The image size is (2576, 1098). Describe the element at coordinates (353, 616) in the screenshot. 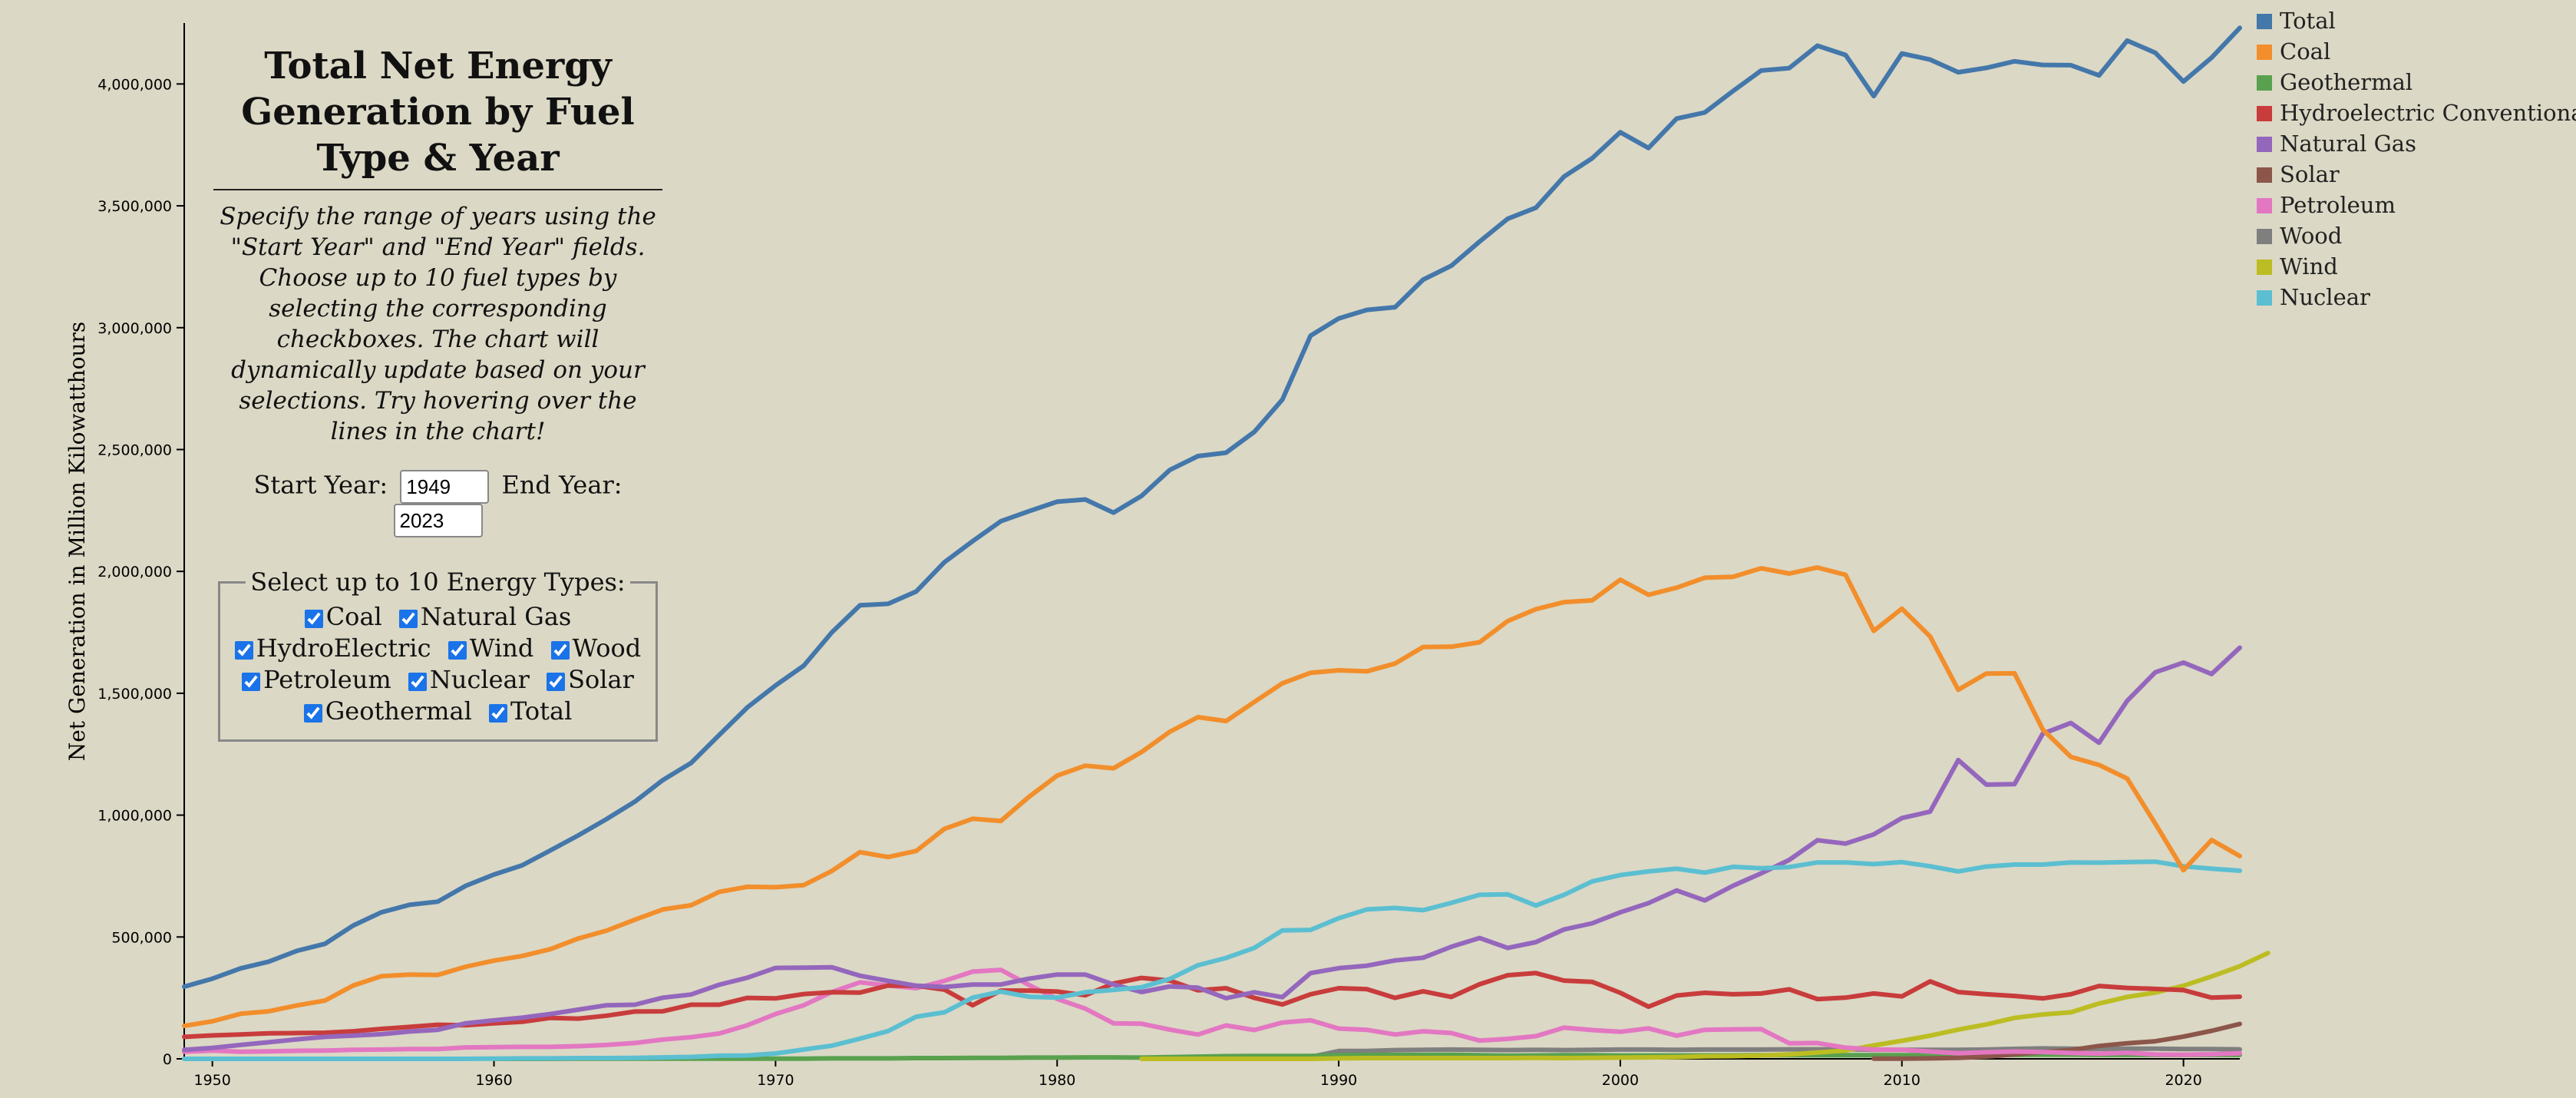

I see `checkbox-label: Coal` at that location.